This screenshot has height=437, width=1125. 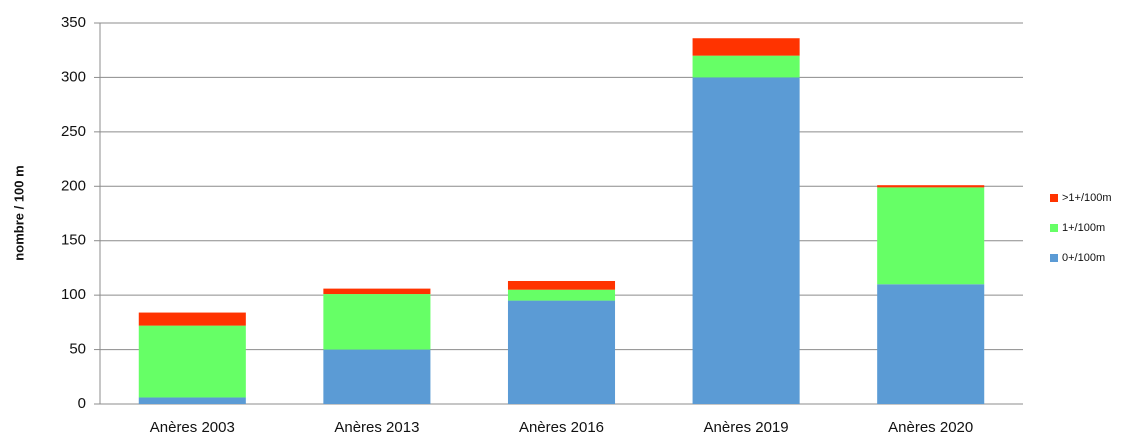 I want to click on x-tick-label: Anères 2020, so click(x=930, y=427).